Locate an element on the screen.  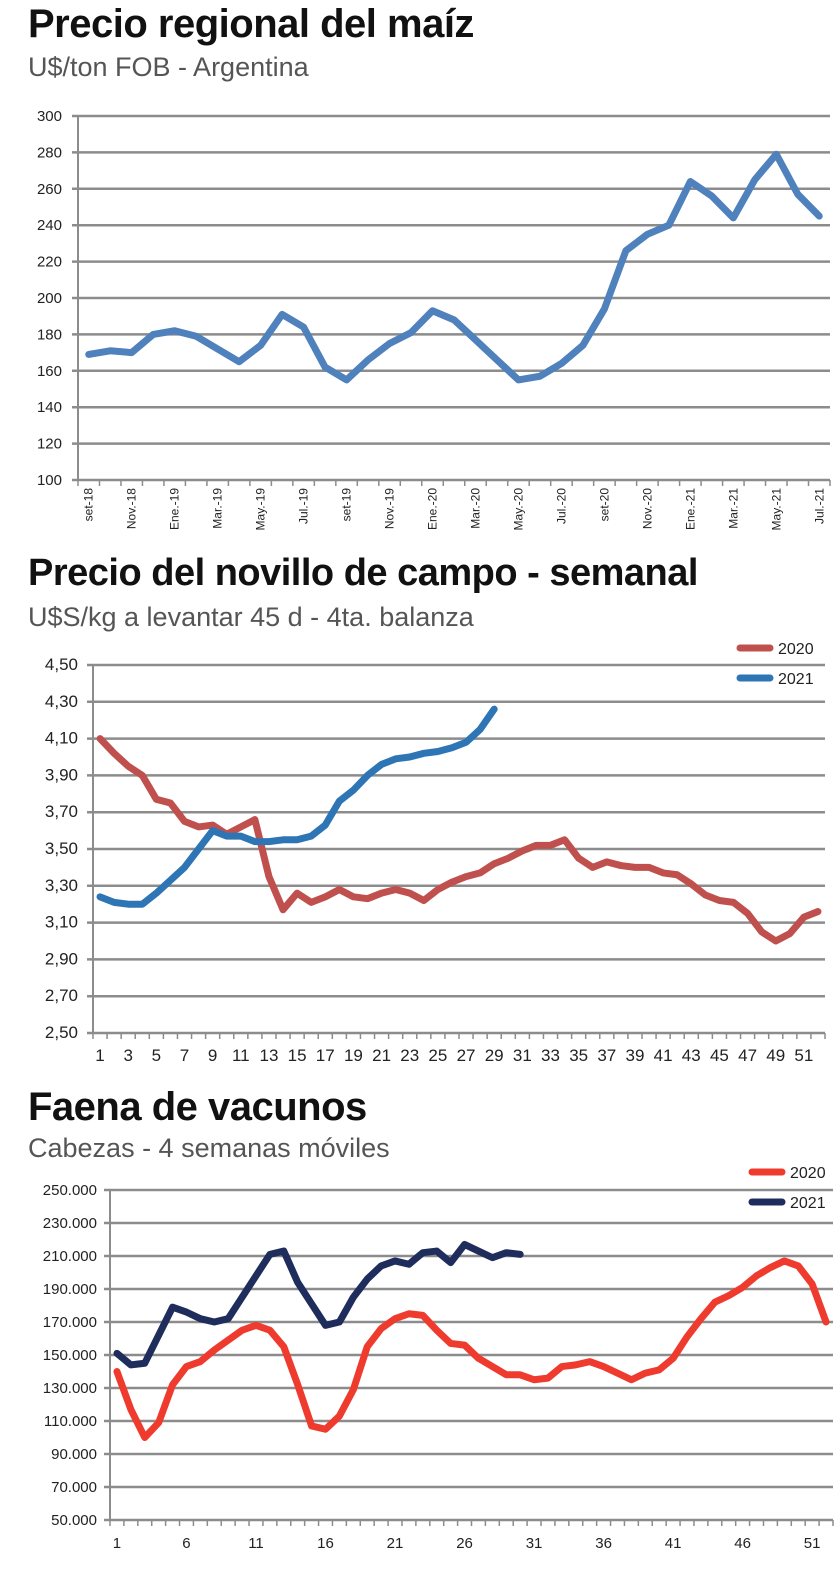
x-tick-label: Mar.-19 is located at coordinates (218, 508).